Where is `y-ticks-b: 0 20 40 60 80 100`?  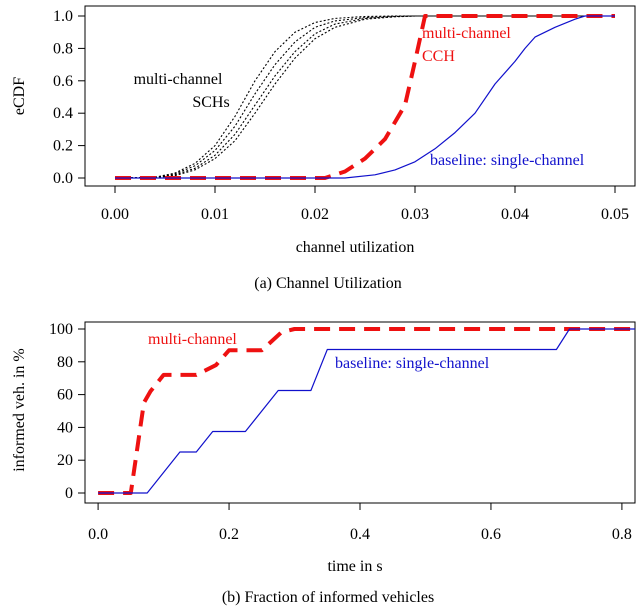
y-ticks-b: 0 20 40 60 80 100 is located at coordinates (67, 411).